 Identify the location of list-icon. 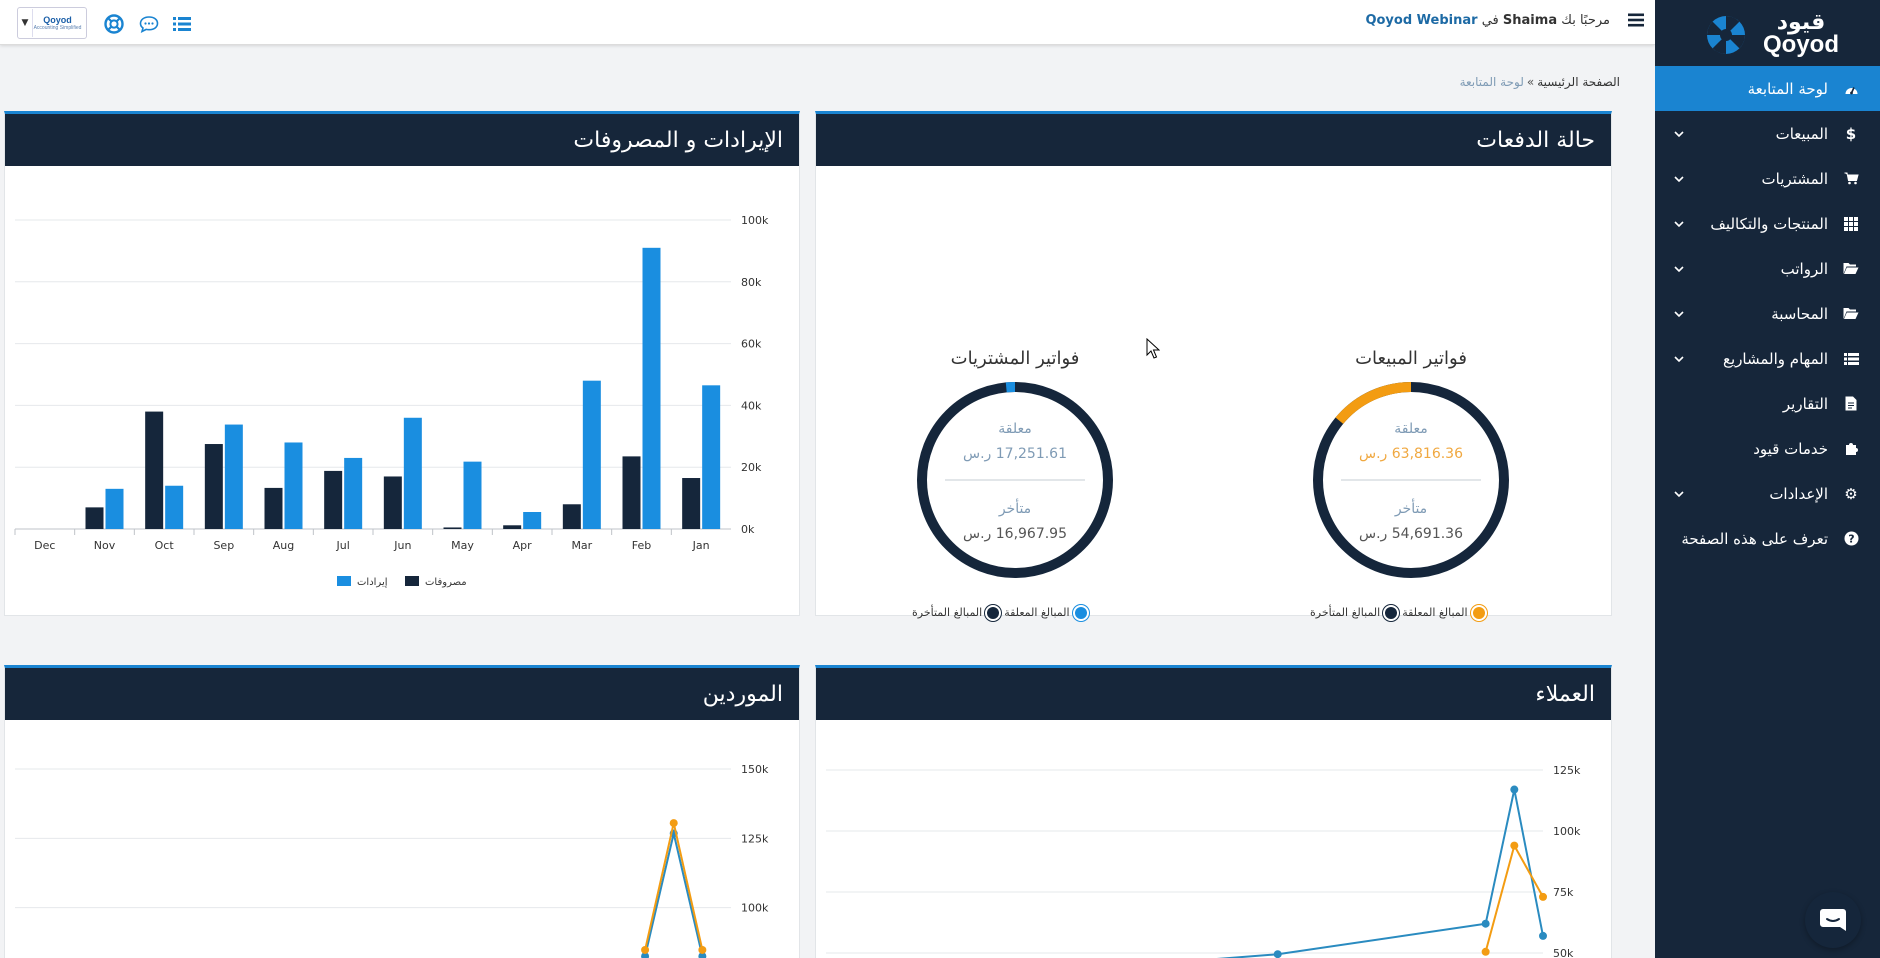
(1851, 359).